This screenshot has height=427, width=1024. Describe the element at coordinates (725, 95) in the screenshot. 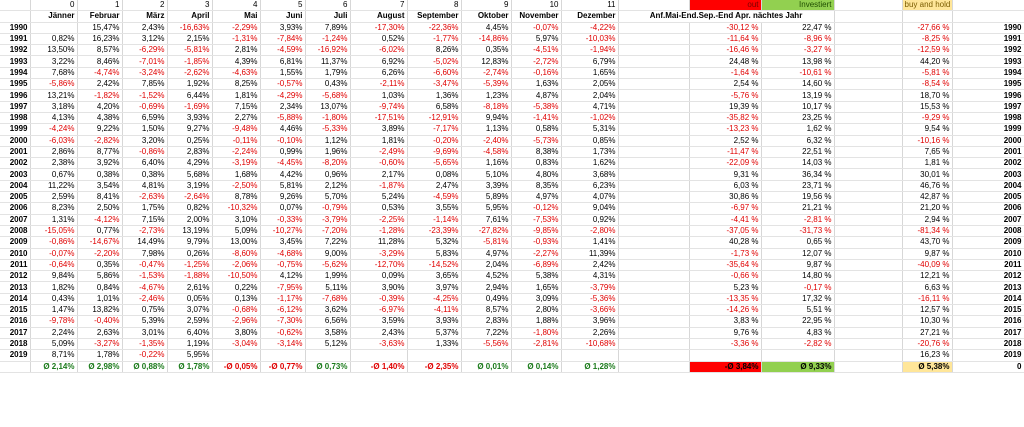

I see `out-cell: -5,76 %` at that location.